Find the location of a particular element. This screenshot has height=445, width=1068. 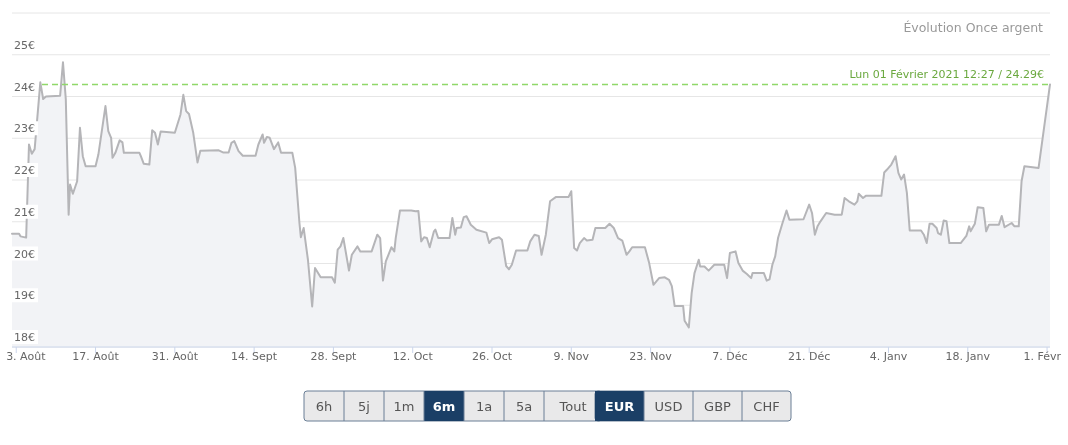

text: 5j is located at coordinates (364, 406).